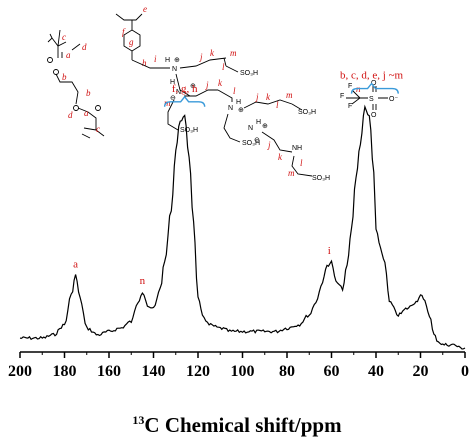 Image resolution: width=474 pixels, height=446 pixels. I want to click on peak-label: n, so click(143, 281).